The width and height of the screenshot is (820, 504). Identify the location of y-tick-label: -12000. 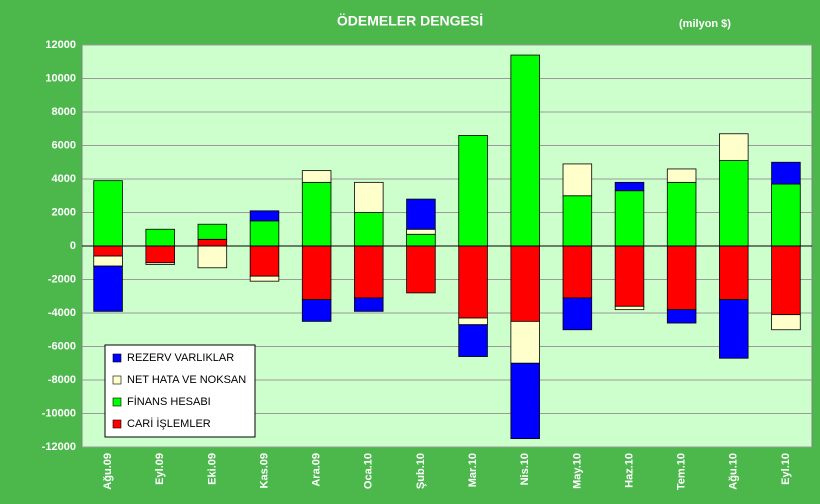
(59, 447).